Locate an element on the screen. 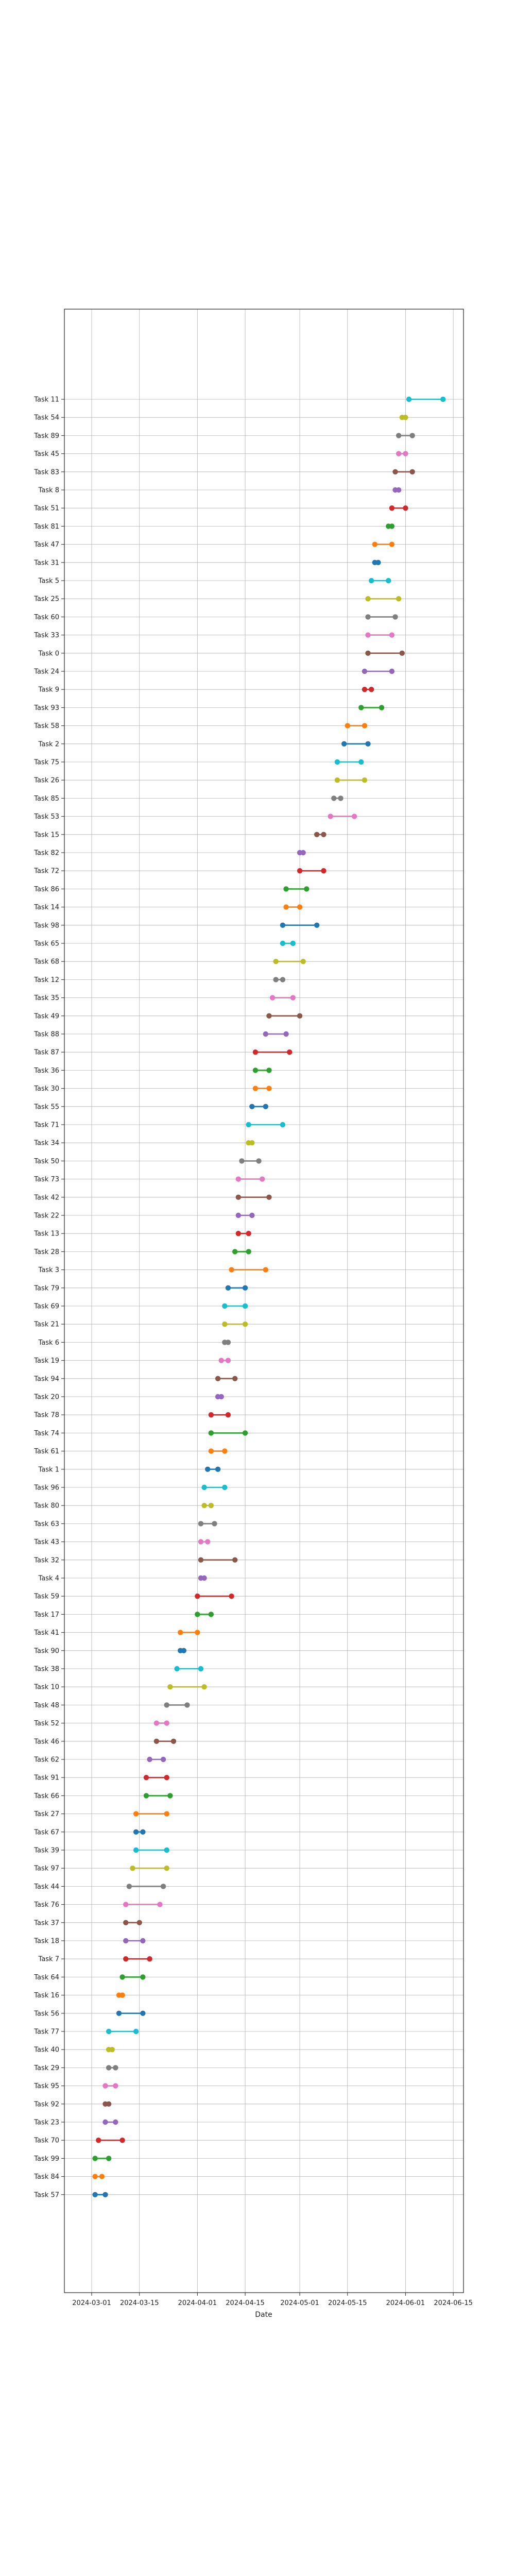  task-label: Task 53 is located at coordinates (46, 817).